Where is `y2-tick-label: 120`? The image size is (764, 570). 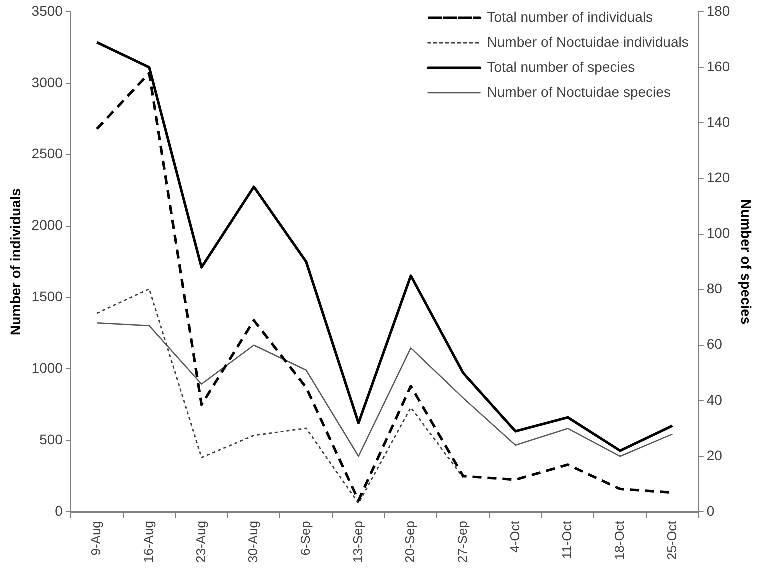 y2-tick-label: 120 is located at coordinates (718, 178).